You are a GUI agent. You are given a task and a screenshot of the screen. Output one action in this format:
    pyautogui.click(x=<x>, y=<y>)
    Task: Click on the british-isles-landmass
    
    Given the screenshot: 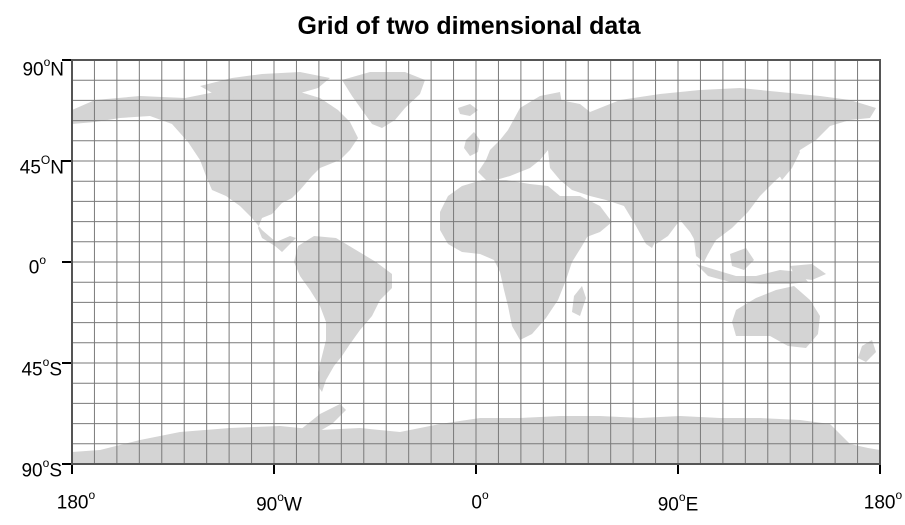 What is the action you would take?
    pyautogui.click(x=472, y=144)
    